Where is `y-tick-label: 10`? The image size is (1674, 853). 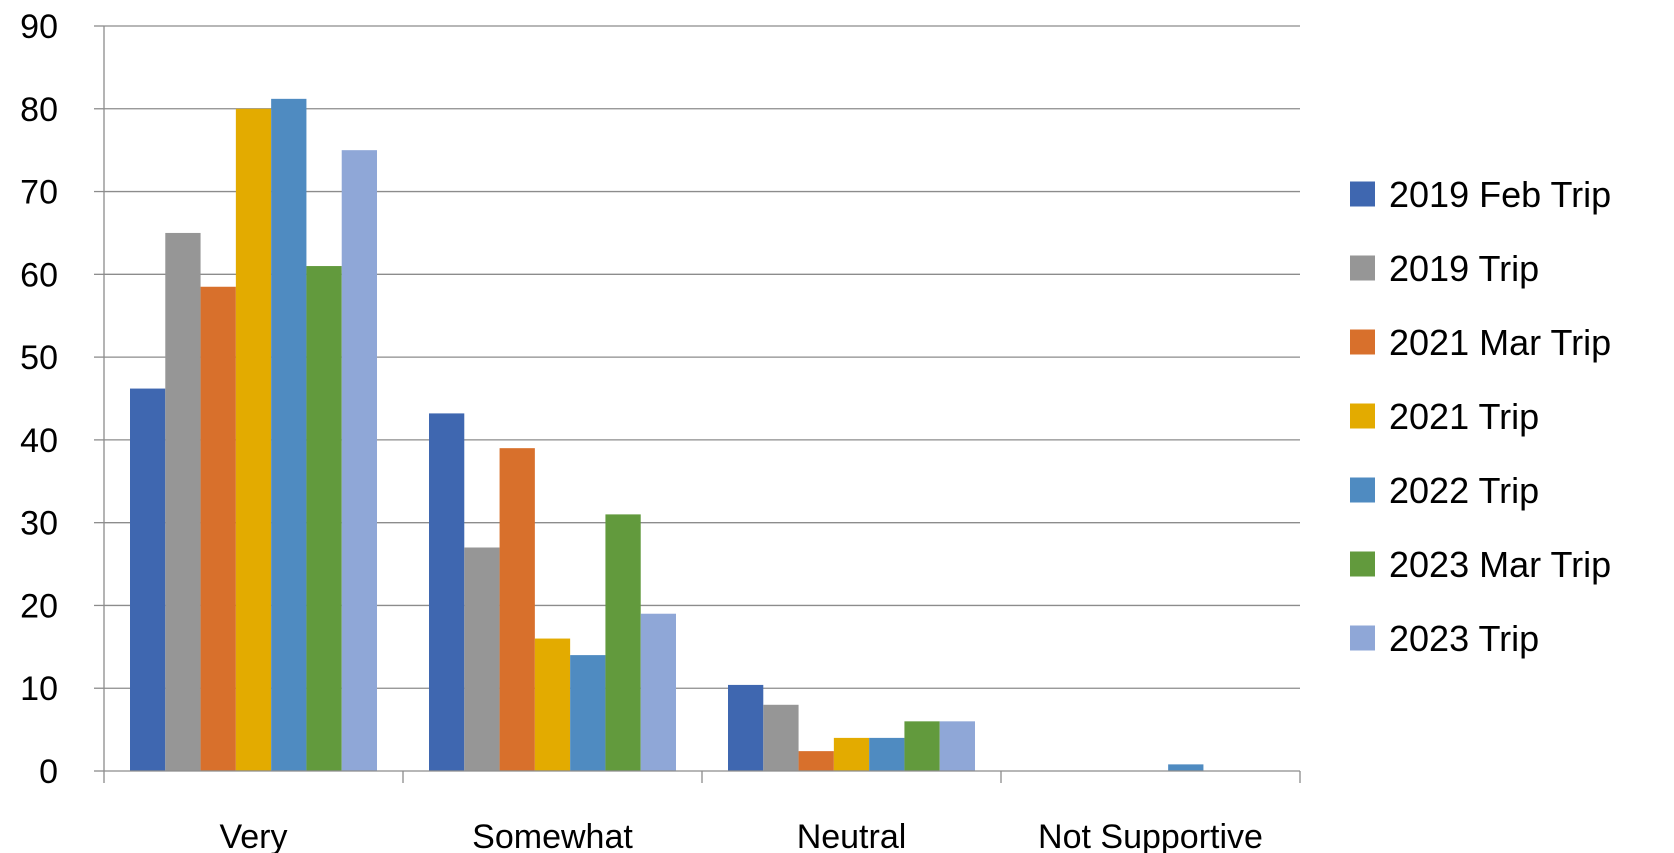
y-tick-label: 10 is located at coordinates (39, 689).